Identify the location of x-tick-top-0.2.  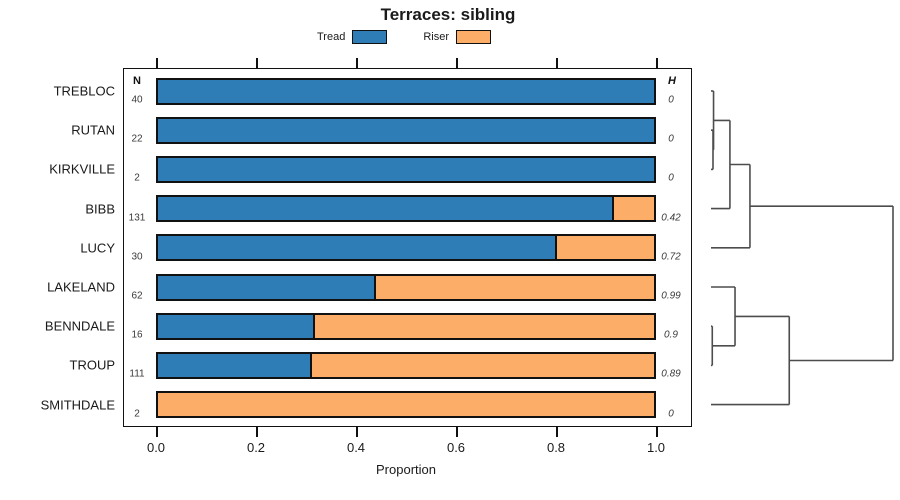
(257, 63).